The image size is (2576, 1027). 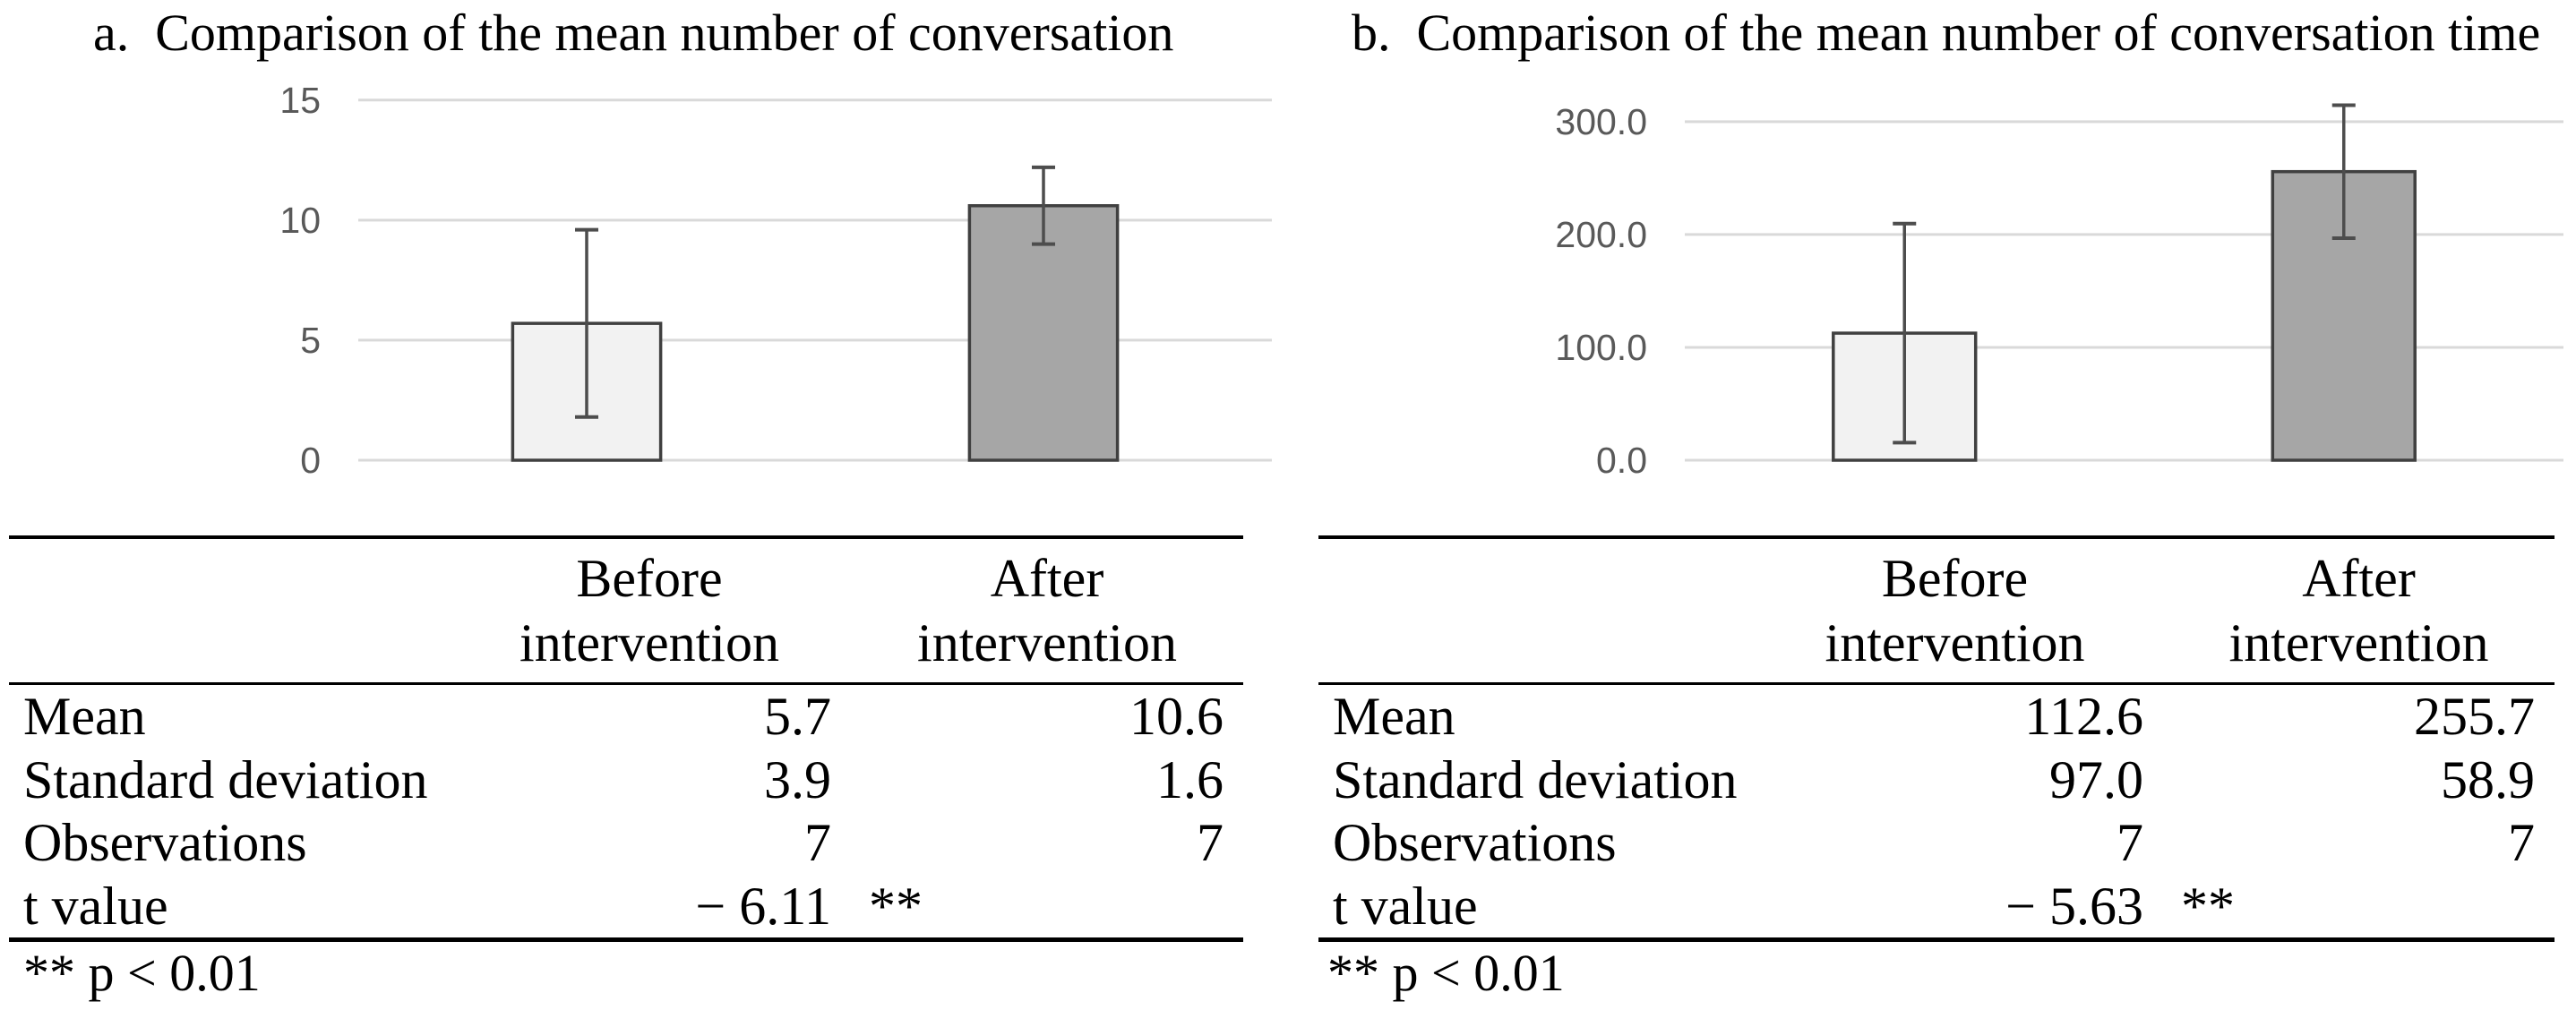 What do you see at coordinates (300, 100) in the screenshot?
I see `y-tick-label: 15` at bounding box center [300, 100].